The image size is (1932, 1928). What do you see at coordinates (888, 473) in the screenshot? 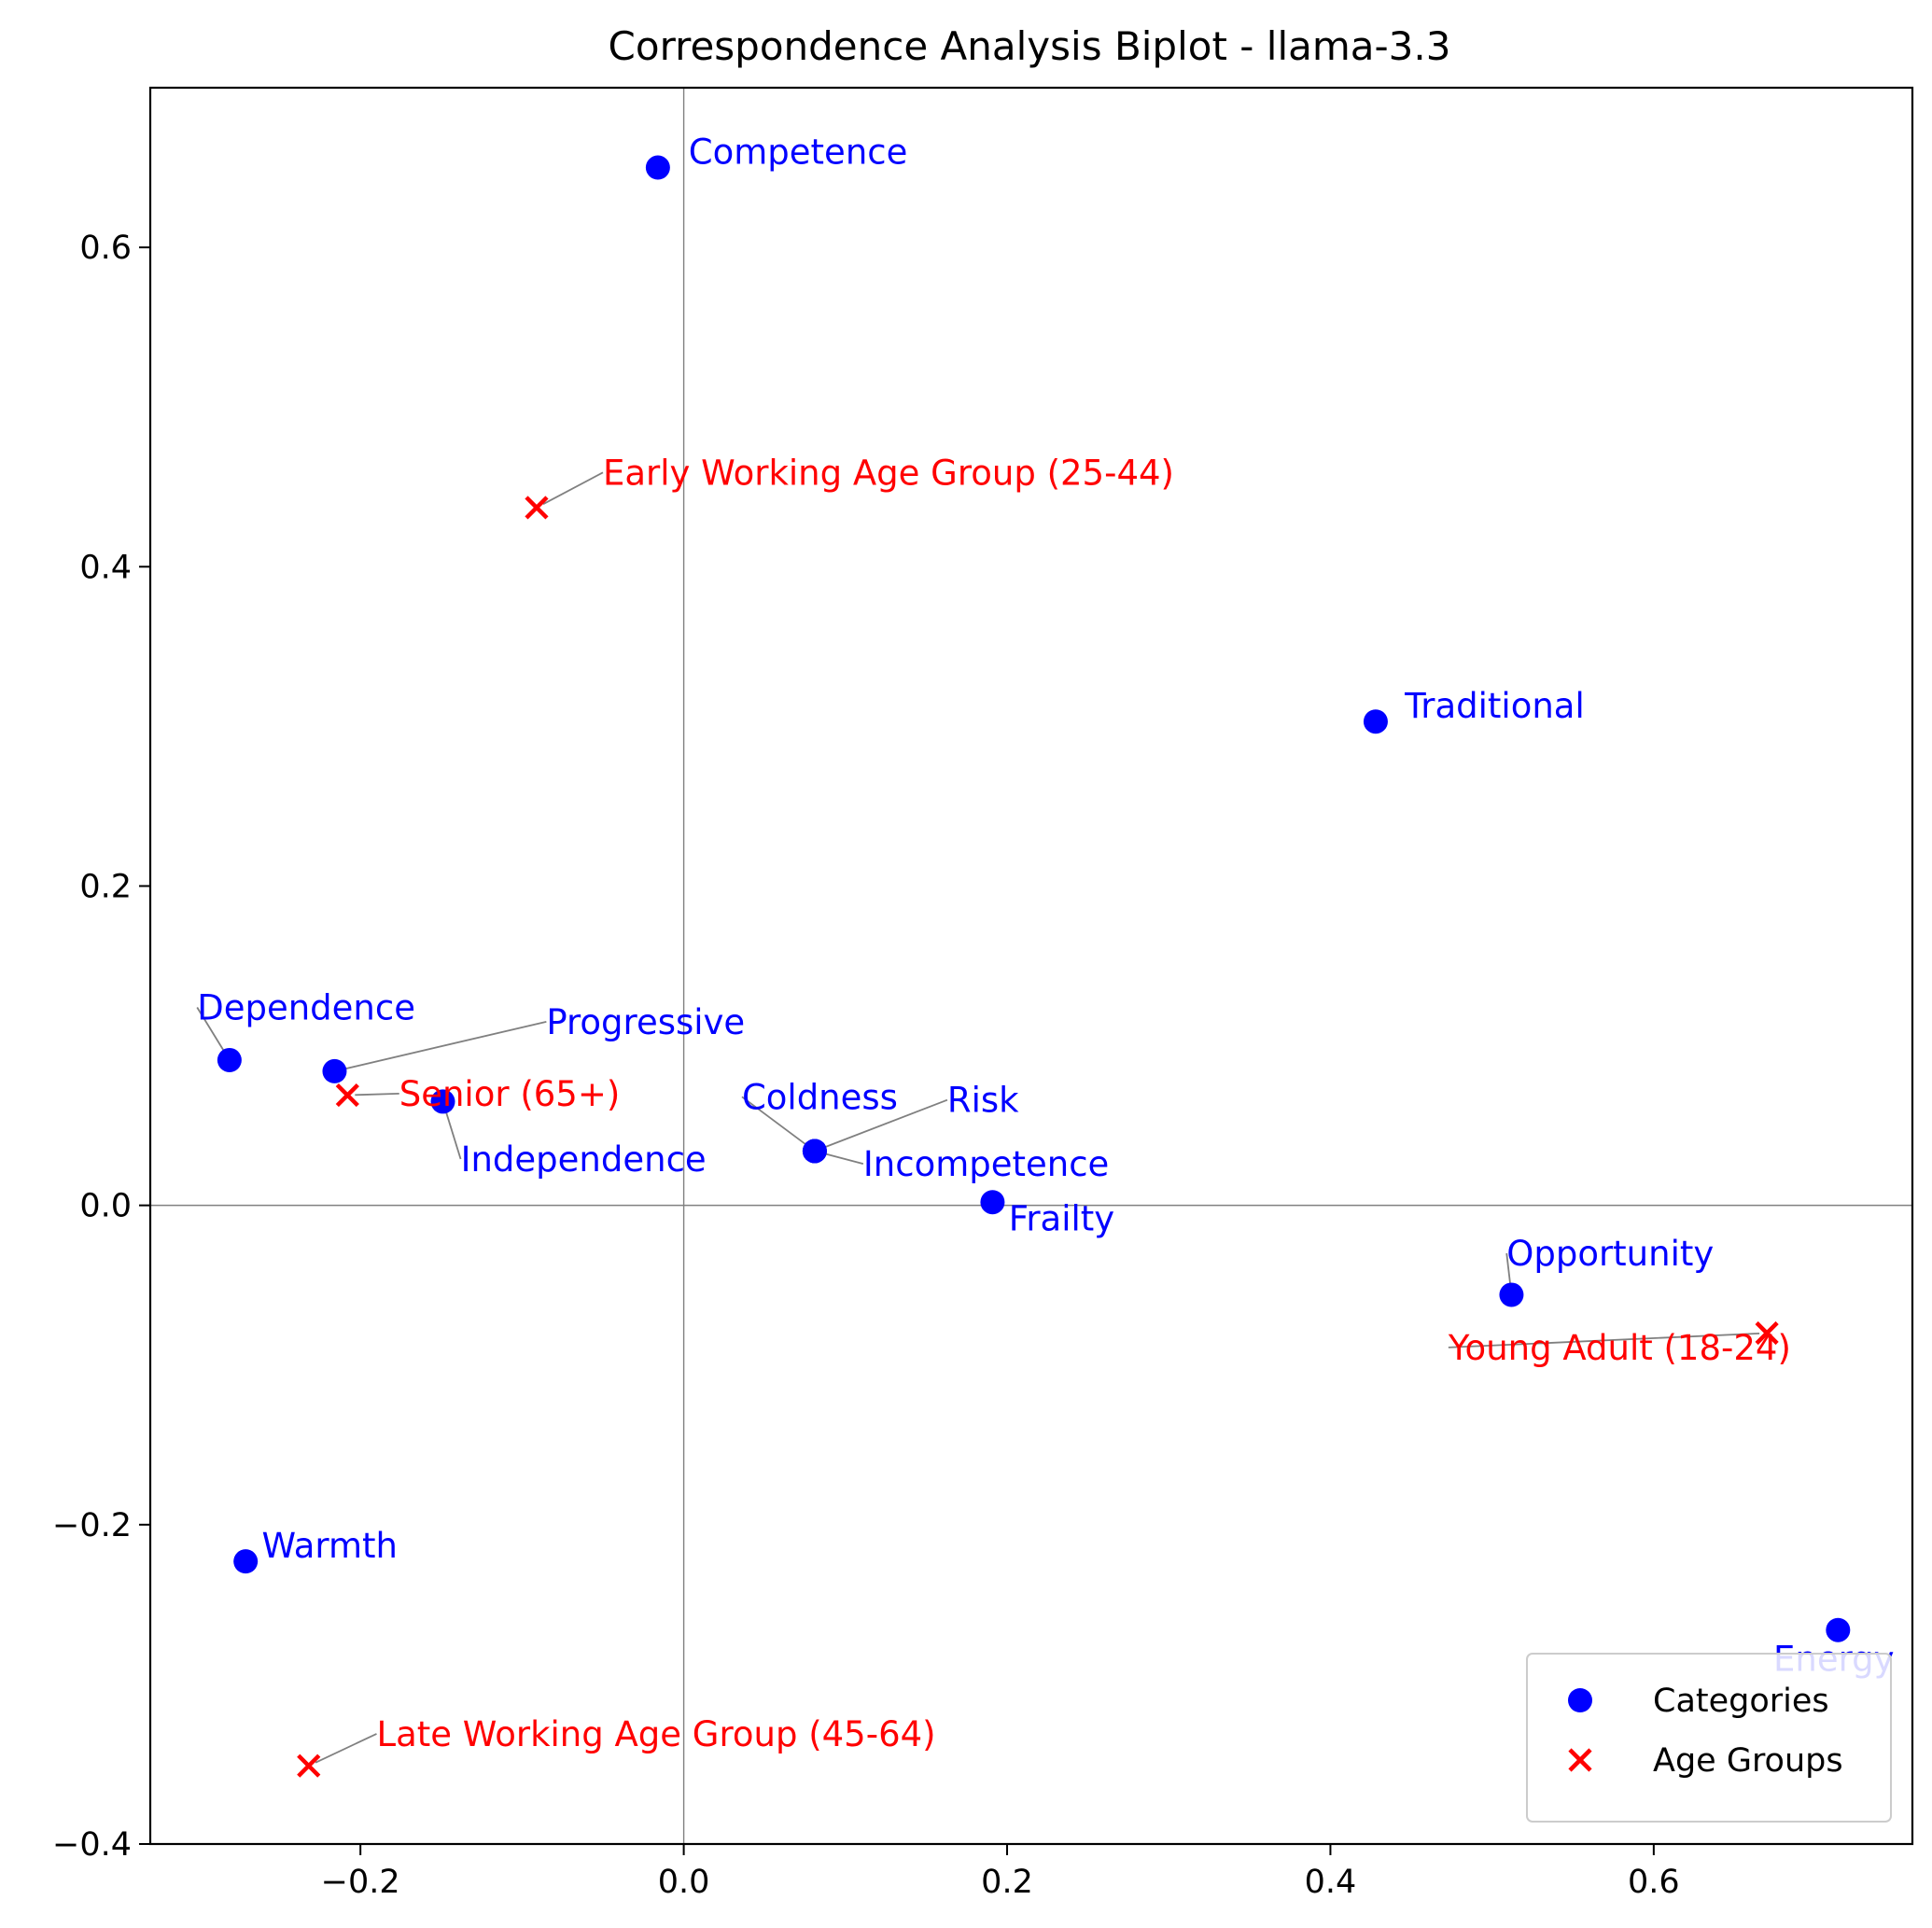
I see `label-early-working-age-group-25-44: Early Working Age Group (25-44)` at bounding box center [888, 473].